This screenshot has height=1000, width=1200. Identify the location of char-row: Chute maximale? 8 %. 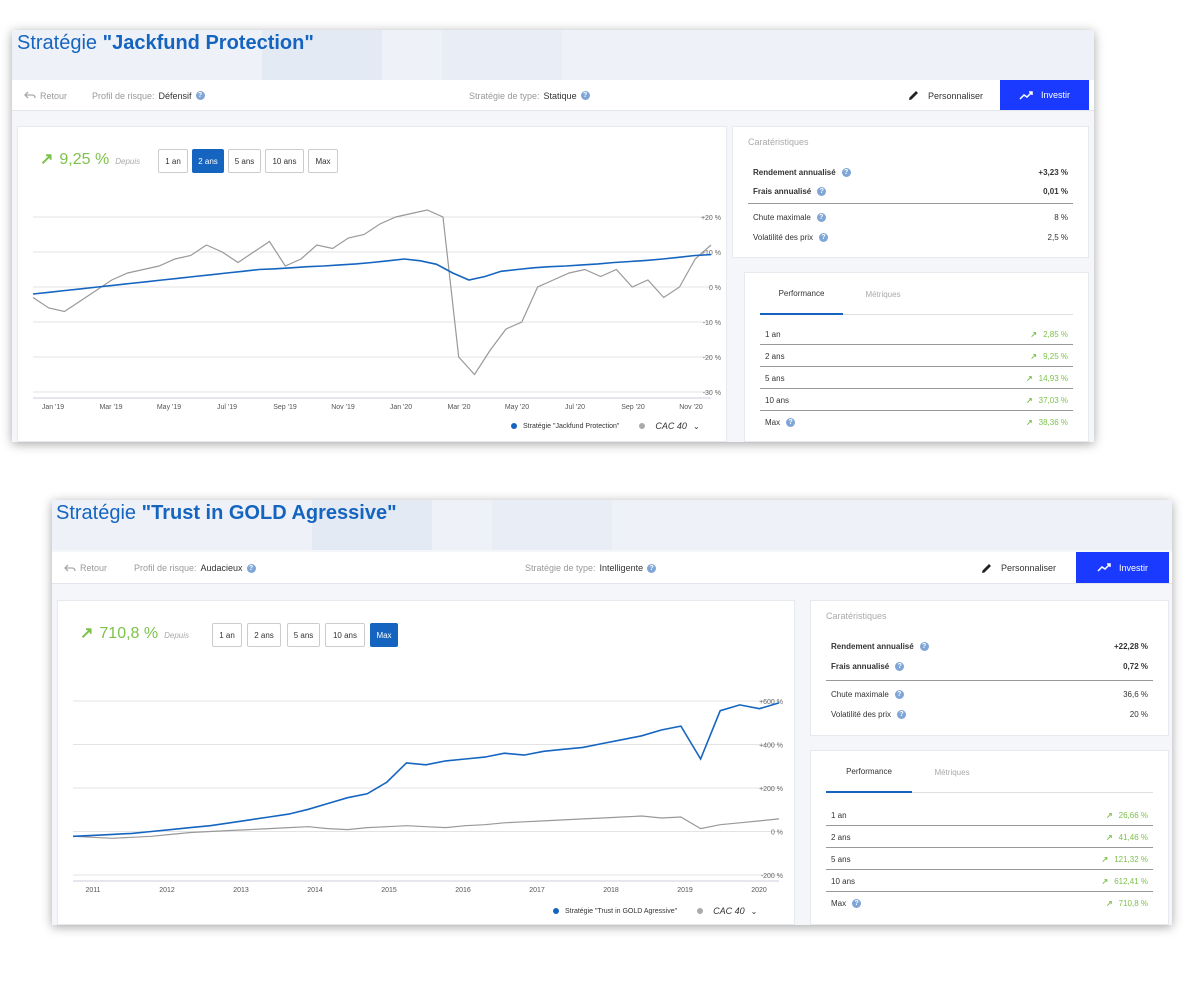
(910, 217).